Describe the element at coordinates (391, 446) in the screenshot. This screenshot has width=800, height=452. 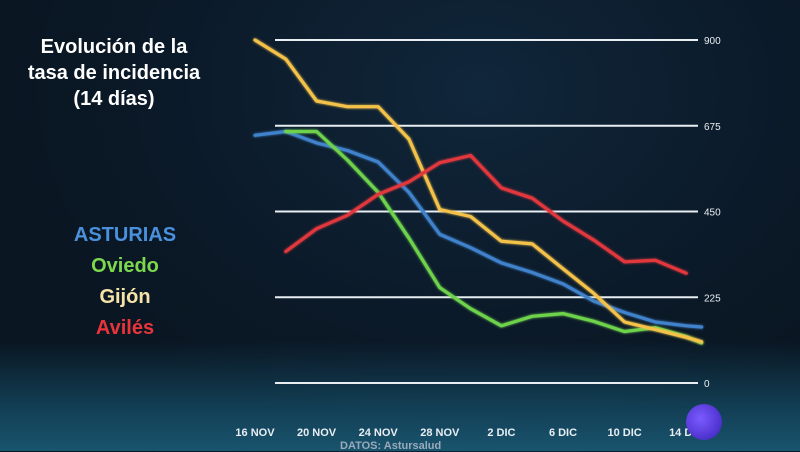
I see `data-source: DATOS: Astursalud` at that location.